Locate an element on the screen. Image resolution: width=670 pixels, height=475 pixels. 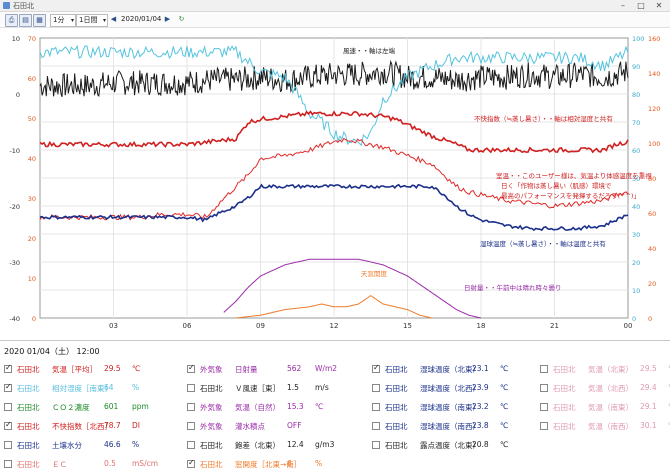
right-axis-tick-label: 40 is located at coordinates (636, 207).